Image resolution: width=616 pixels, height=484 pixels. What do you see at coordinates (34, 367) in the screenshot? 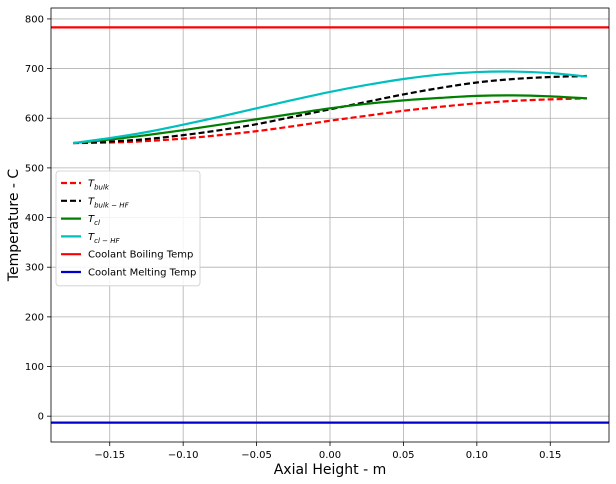
I see `y-tick-label: 100` at bounding box center [34, 367].